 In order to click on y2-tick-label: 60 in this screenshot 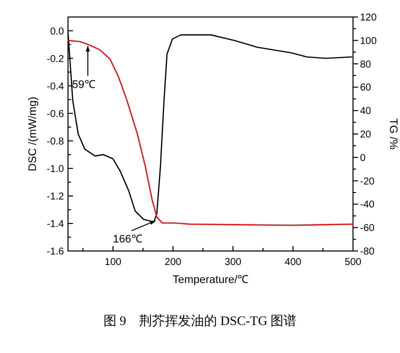, I will do `click(366, 88)`.